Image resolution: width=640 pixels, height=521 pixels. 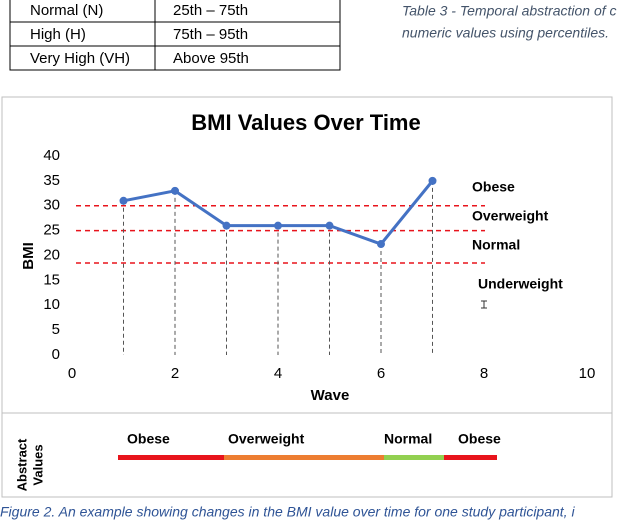 I want to click on x-tick-label: 2, so click(x=175, y=373).